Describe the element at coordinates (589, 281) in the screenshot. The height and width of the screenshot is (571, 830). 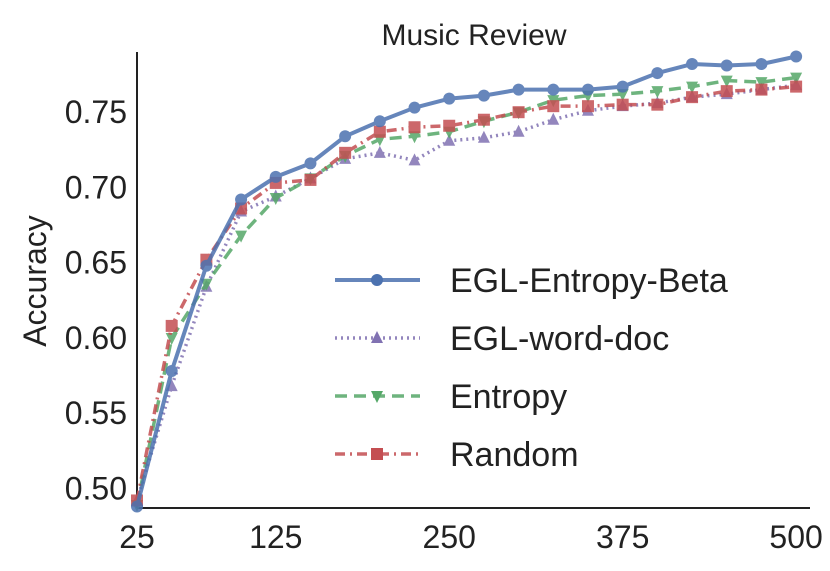
I see `legend-label: EGL-Entropy-Beta` at that location.